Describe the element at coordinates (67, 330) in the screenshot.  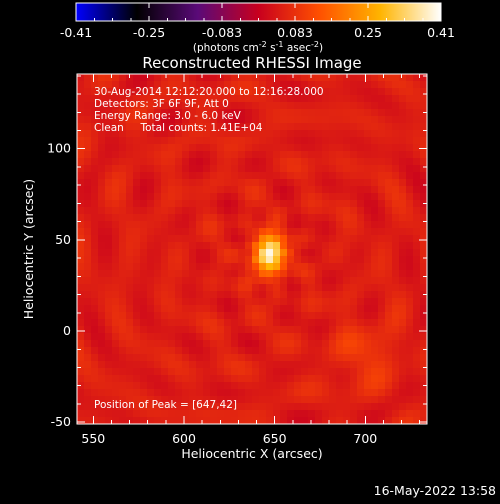
I see `y-tick-label: 0` at that location.